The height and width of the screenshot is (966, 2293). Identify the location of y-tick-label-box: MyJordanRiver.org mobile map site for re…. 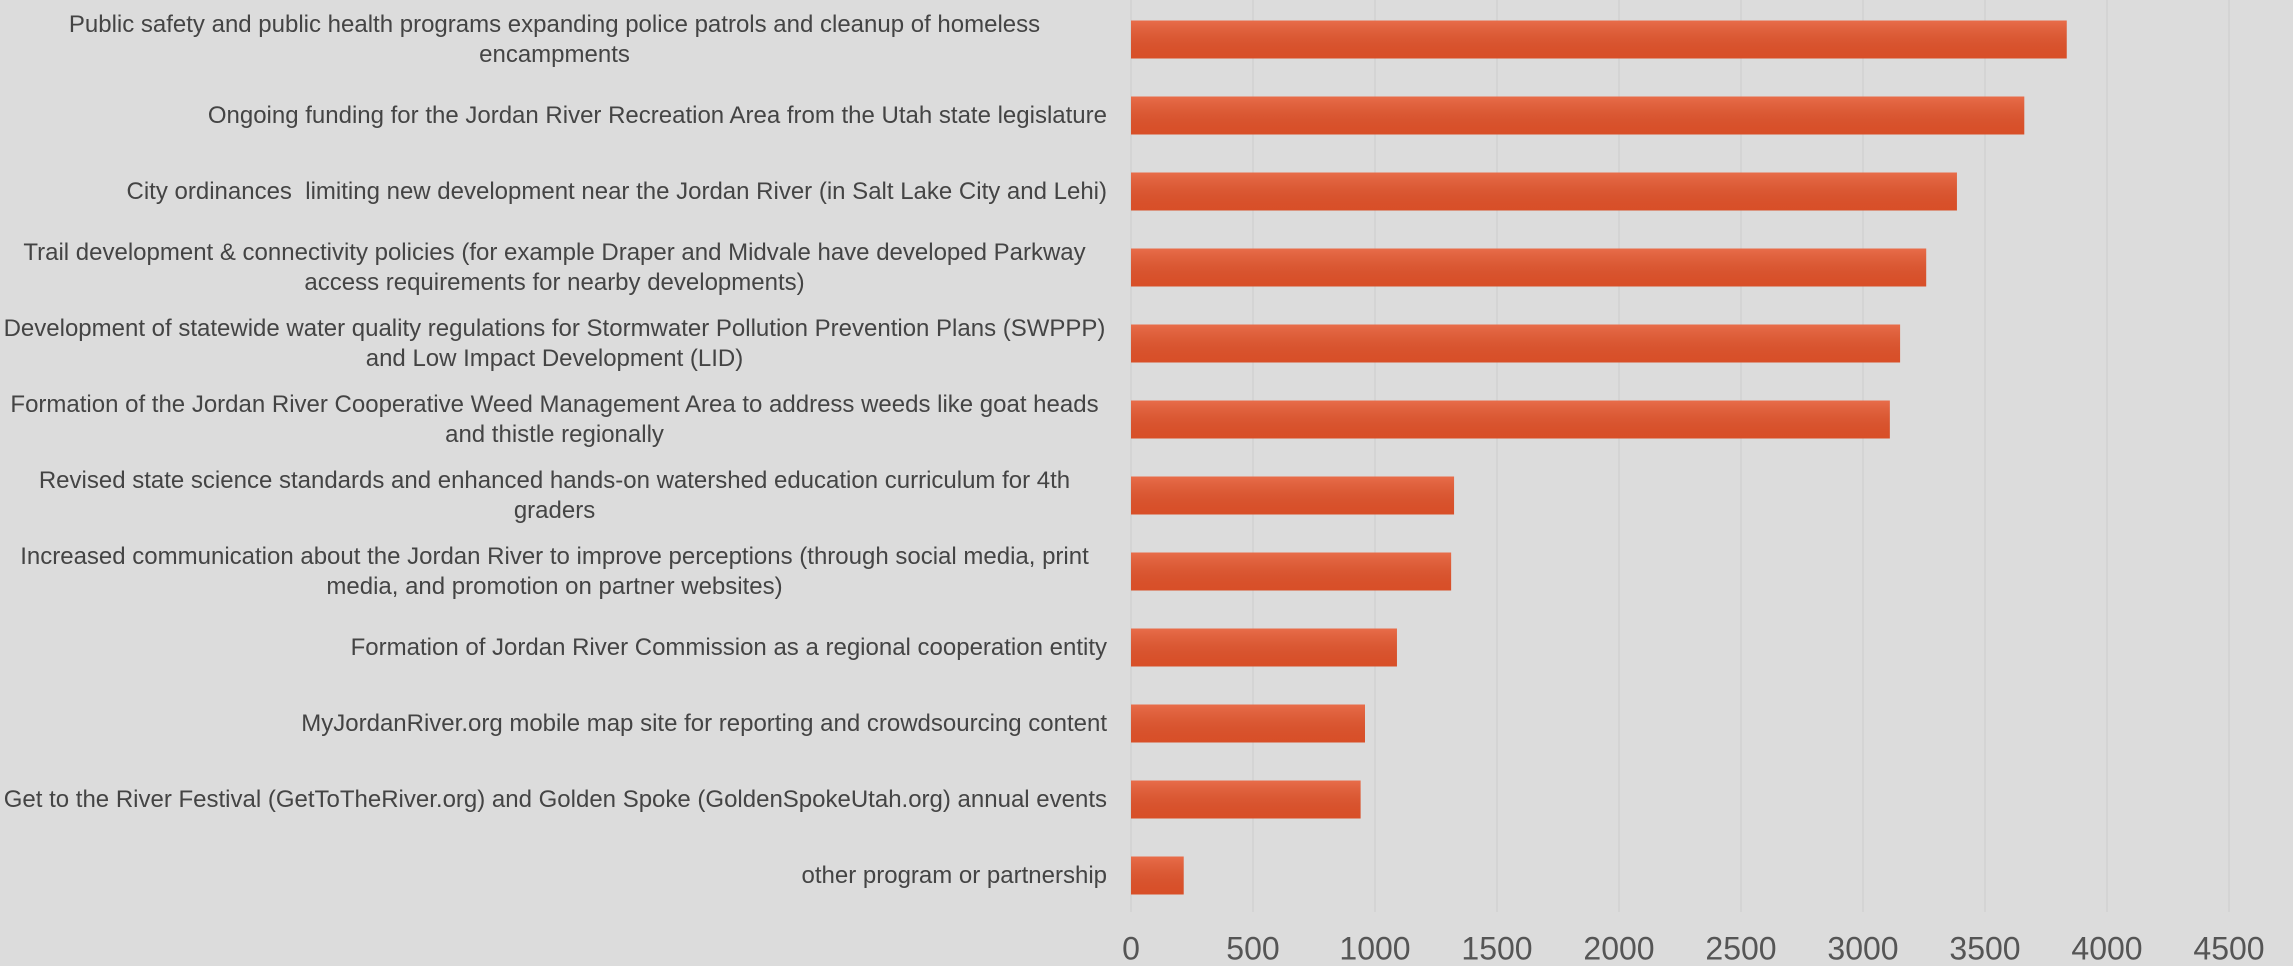
(553, 724).